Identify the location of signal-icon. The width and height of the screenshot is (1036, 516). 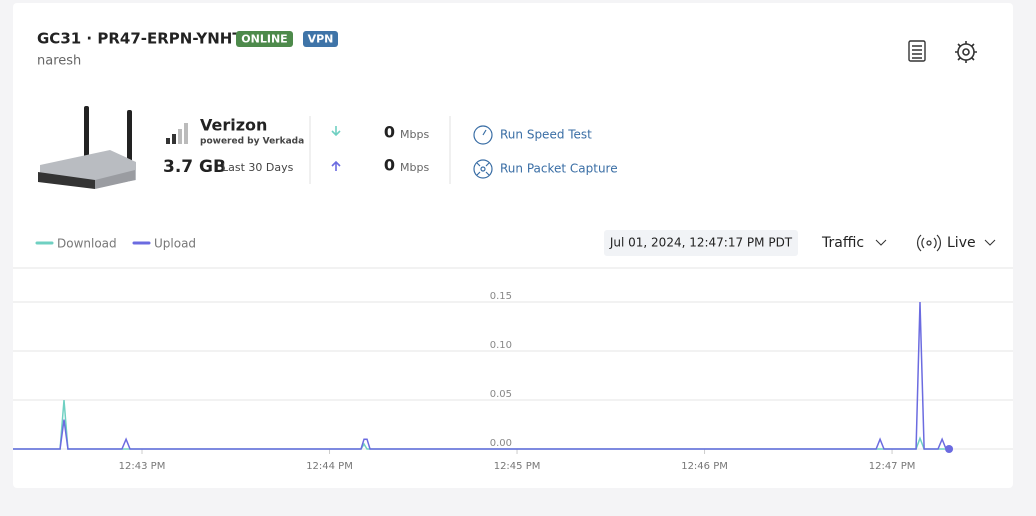
(177, 133).